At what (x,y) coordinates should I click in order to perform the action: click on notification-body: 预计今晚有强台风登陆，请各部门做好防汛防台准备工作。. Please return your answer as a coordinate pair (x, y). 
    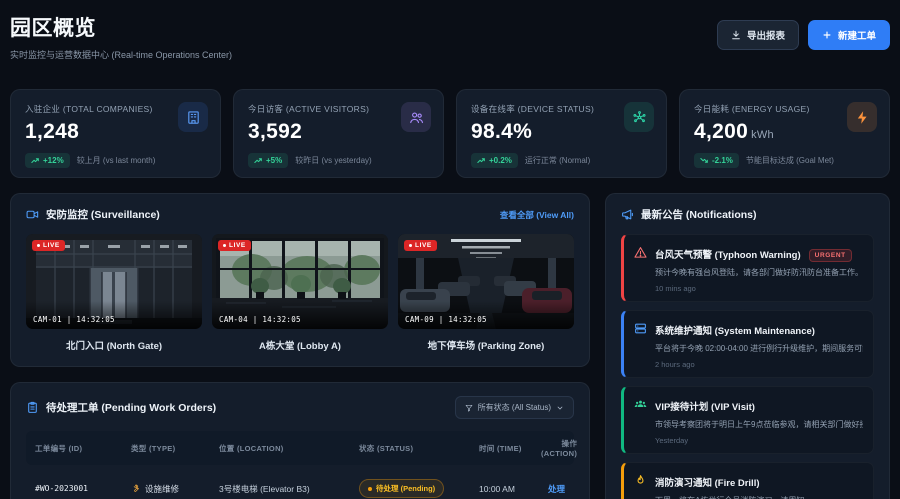
    Looking at the image, I should click on (759, 272).